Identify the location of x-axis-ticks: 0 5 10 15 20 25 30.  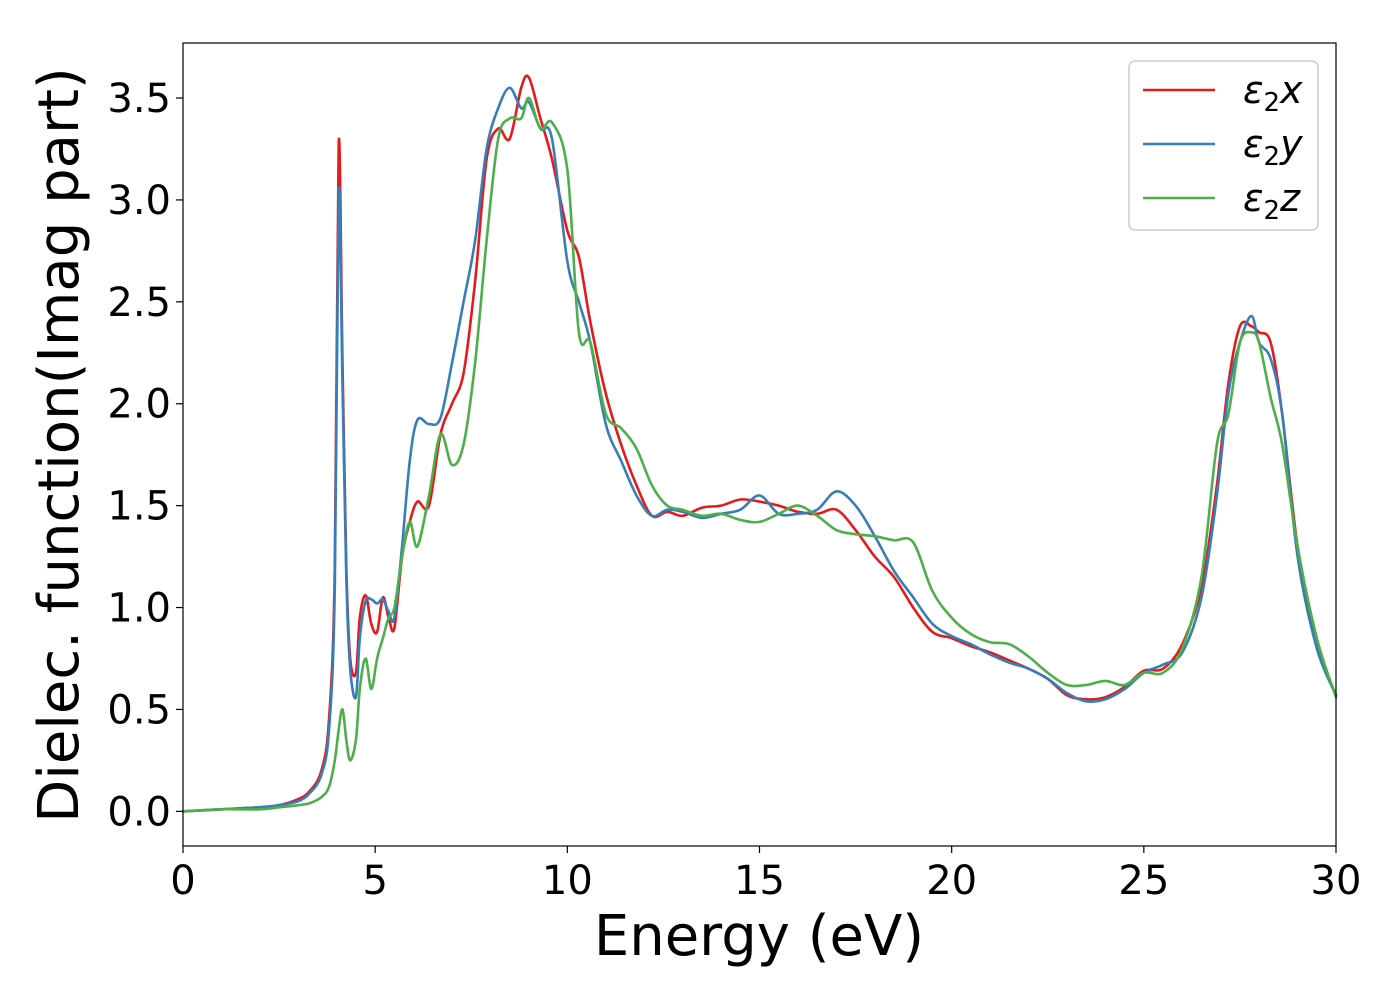
(765, 875).